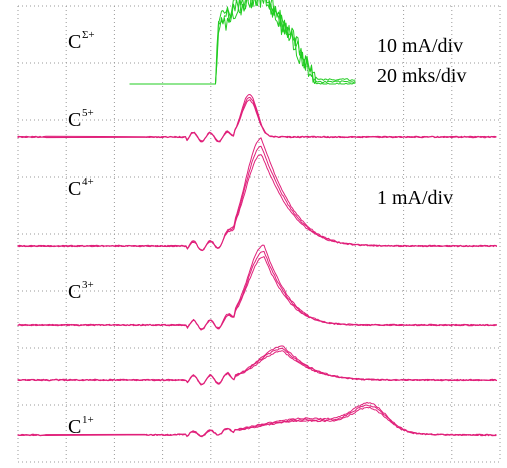 Image resolution: width=507 pixels, height=468 pixels. What do you see at coordinates (88, 182) in the screenshot?
I see `channel-label-charge: 4+` at bounding box center [88, 182].